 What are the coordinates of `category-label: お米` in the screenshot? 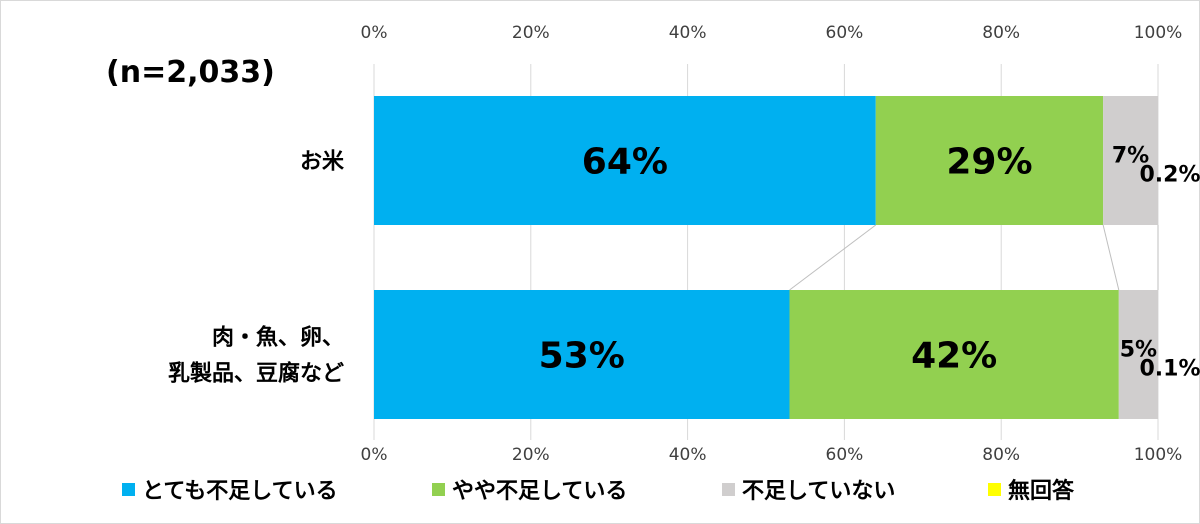 It's located at (322, 162).